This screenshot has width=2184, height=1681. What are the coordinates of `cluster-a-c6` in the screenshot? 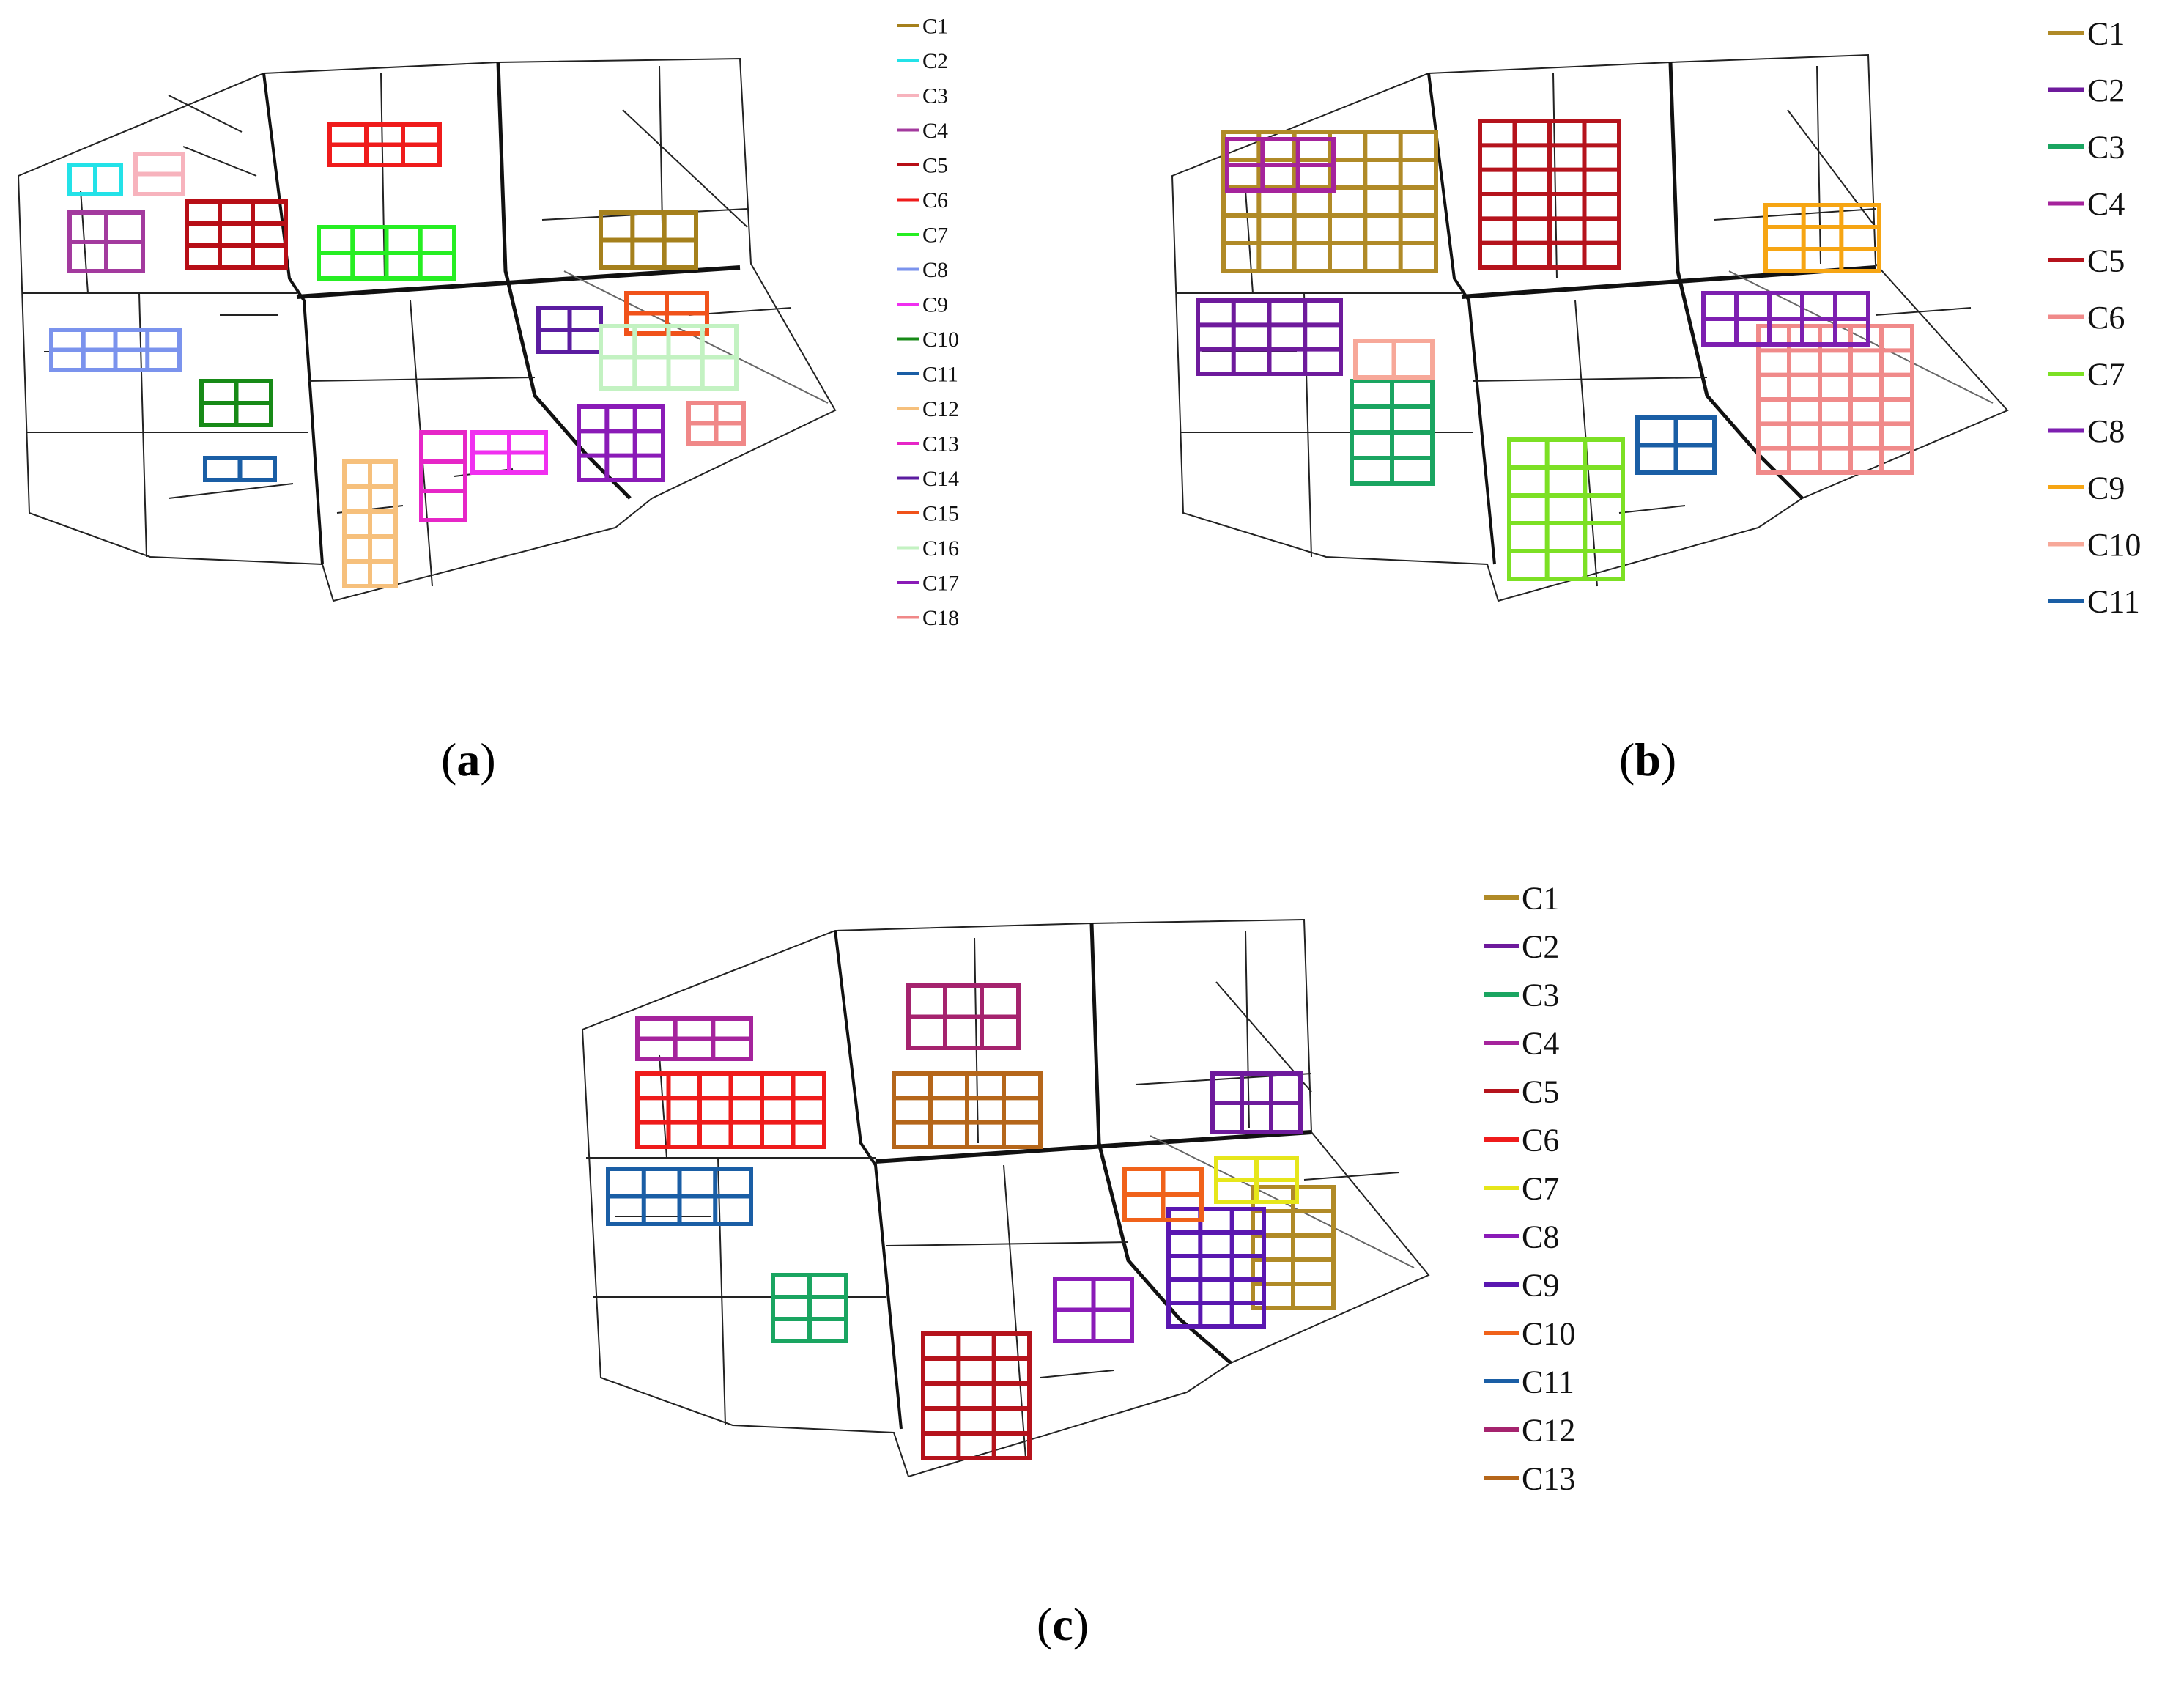 It's located at (384, 144).